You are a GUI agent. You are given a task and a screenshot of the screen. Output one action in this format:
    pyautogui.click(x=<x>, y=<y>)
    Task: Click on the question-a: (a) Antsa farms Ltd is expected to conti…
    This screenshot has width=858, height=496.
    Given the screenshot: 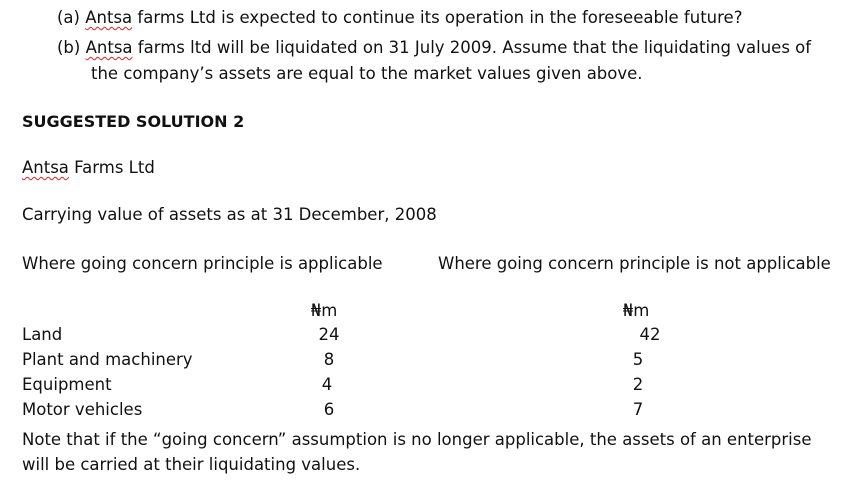 What is the action you would take?
    pyautogui.click(x=399, y=17)
    